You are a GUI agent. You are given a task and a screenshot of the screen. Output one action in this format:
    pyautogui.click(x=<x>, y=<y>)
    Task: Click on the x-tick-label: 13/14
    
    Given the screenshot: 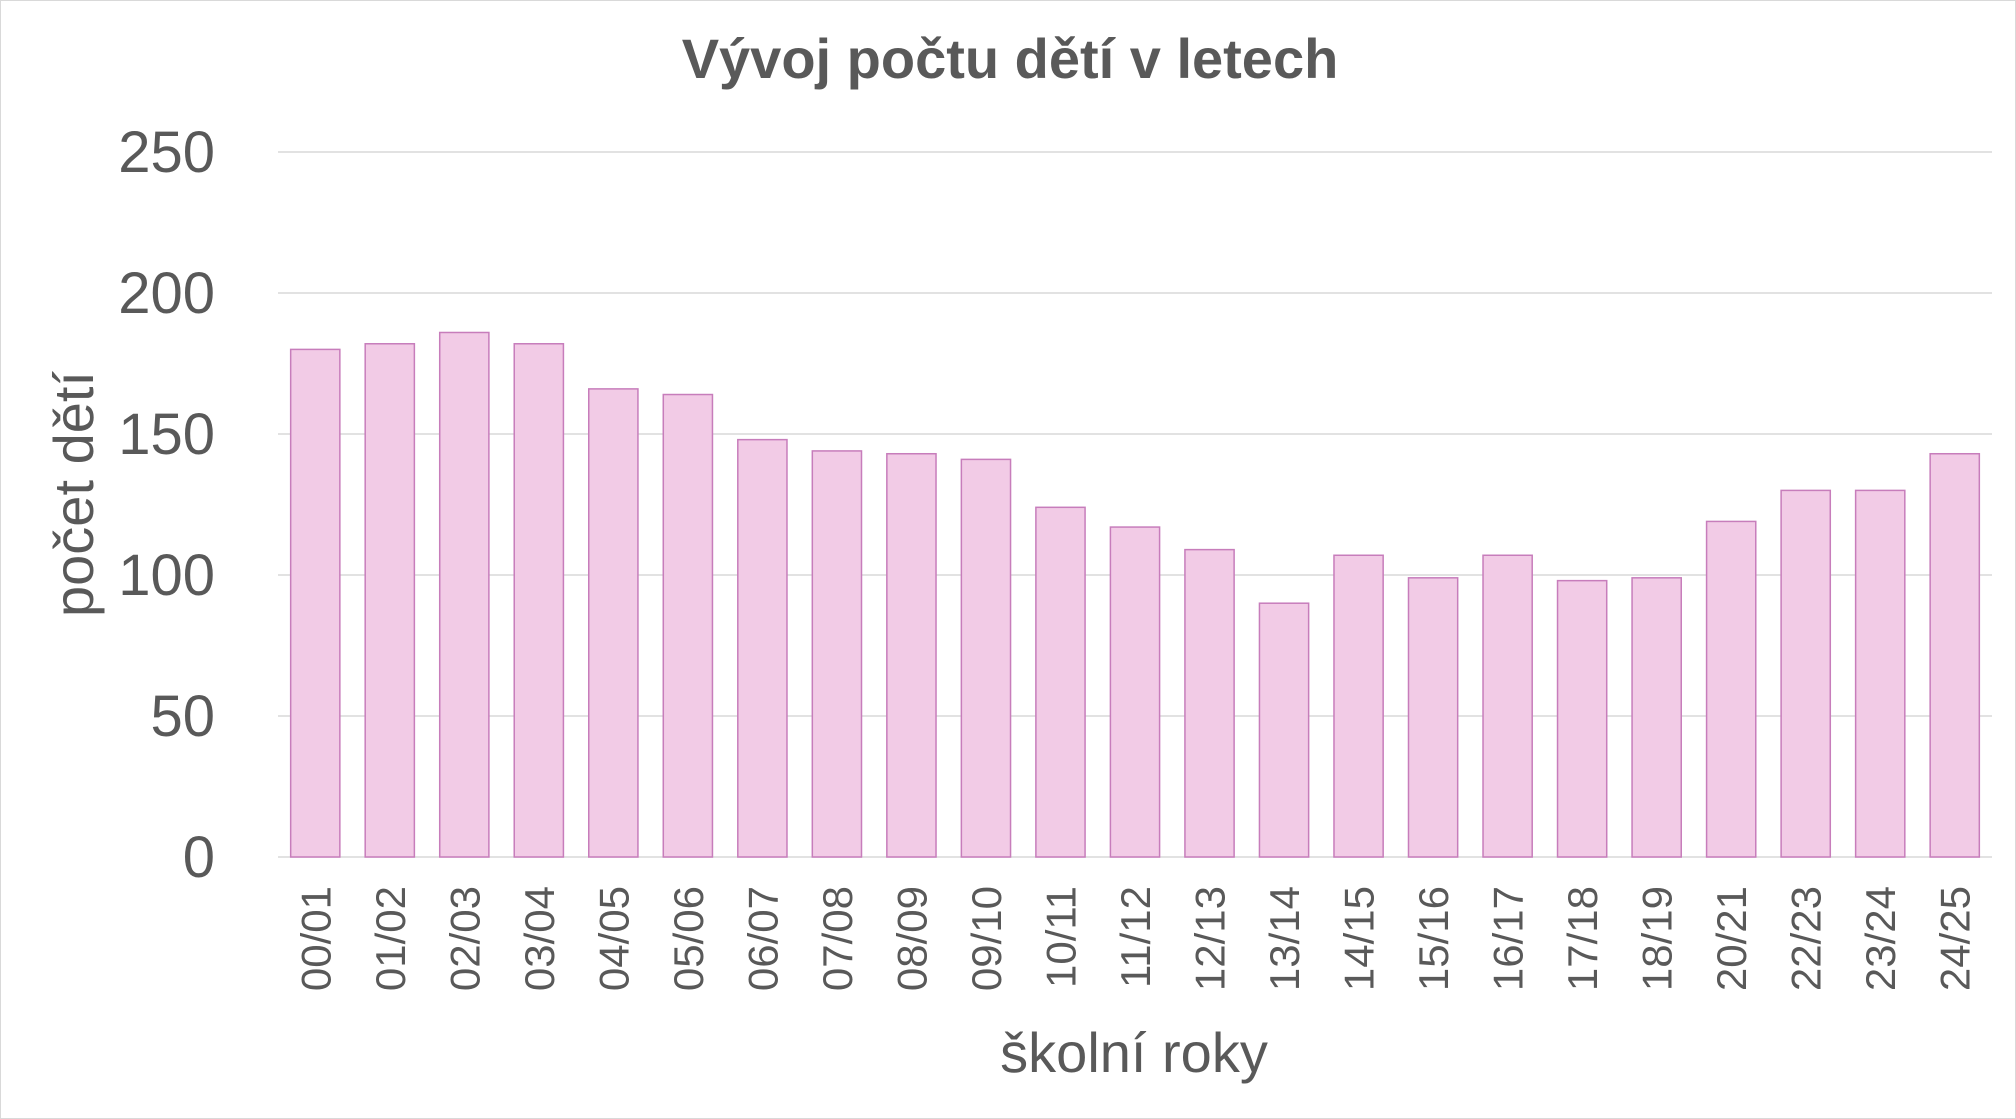 What is the action you would take?
    pyautogui.click(x=1284, y=938)
    